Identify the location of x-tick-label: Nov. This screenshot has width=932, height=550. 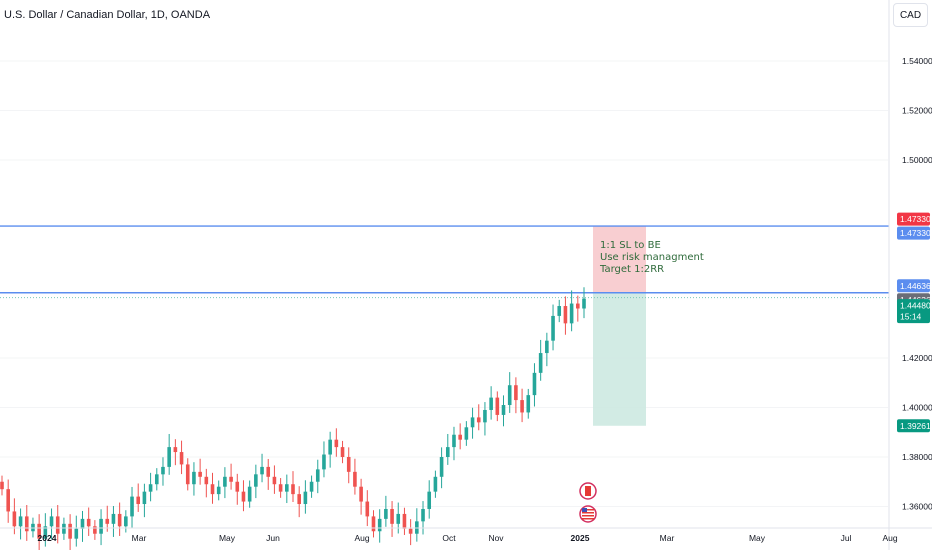
(496, 538).